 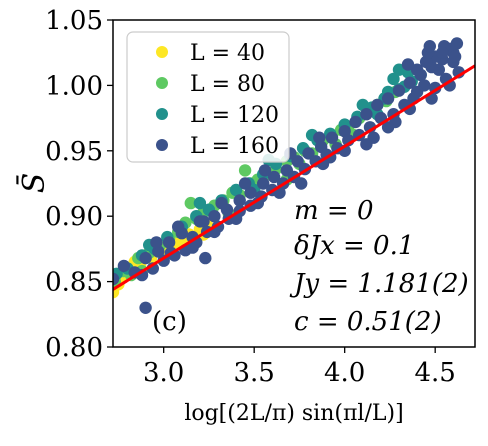 I want to click on x-axis-label: log[(2L/π) sin(πl/L)], so click(x=293, y=413).